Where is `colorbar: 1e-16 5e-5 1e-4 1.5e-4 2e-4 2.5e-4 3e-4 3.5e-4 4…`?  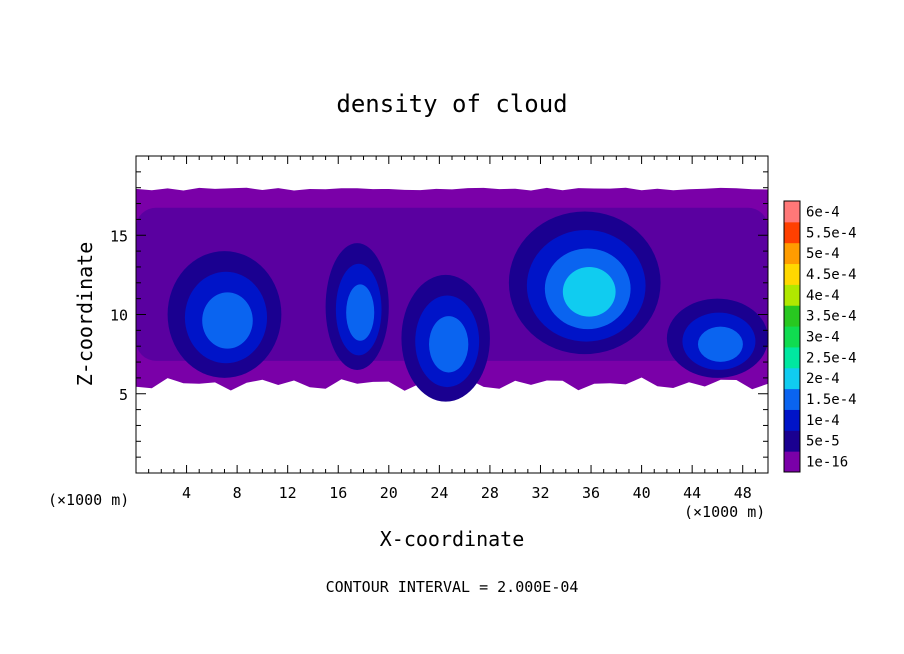
colorbar: 1e-16 5e-5 1e-4 1.5e-4 2e-4 2.5e-4 3e-4 3.5e-4 4… is located at coordinates (820, 336).